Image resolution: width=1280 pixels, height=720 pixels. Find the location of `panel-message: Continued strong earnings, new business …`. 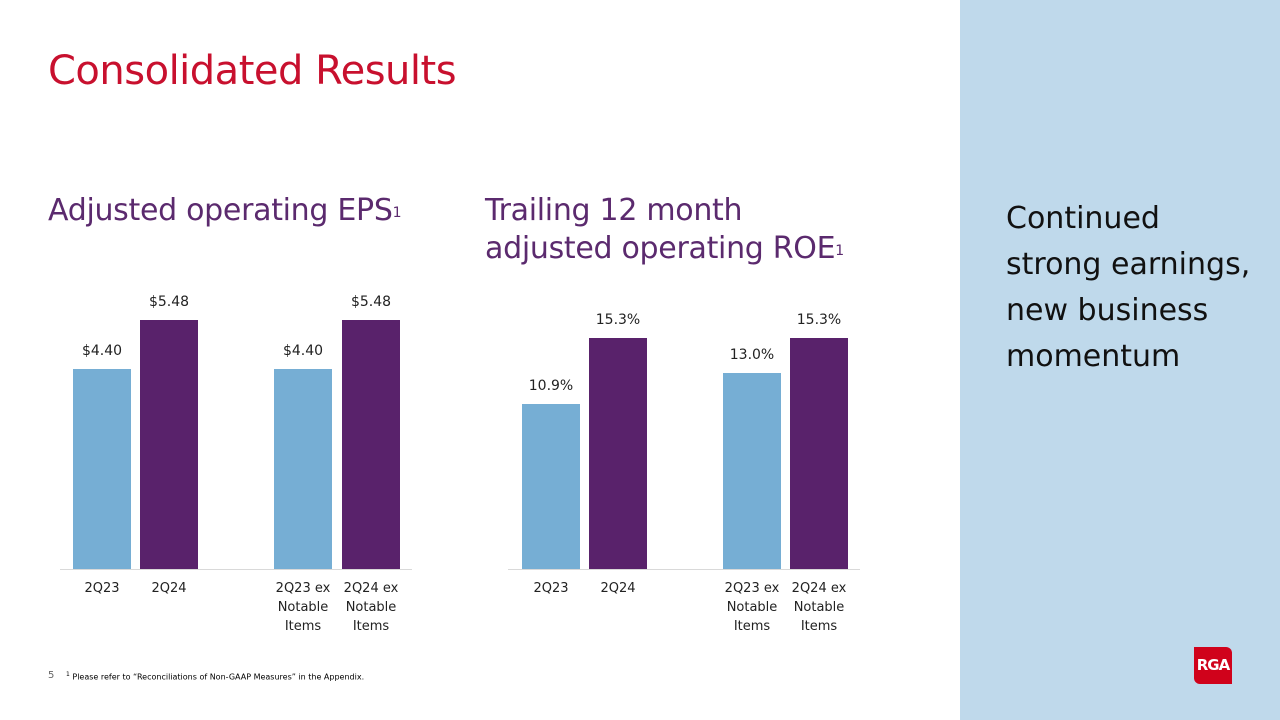

panel-message: Continued strong earnings, new business … is located at coordinates (1128, 287).